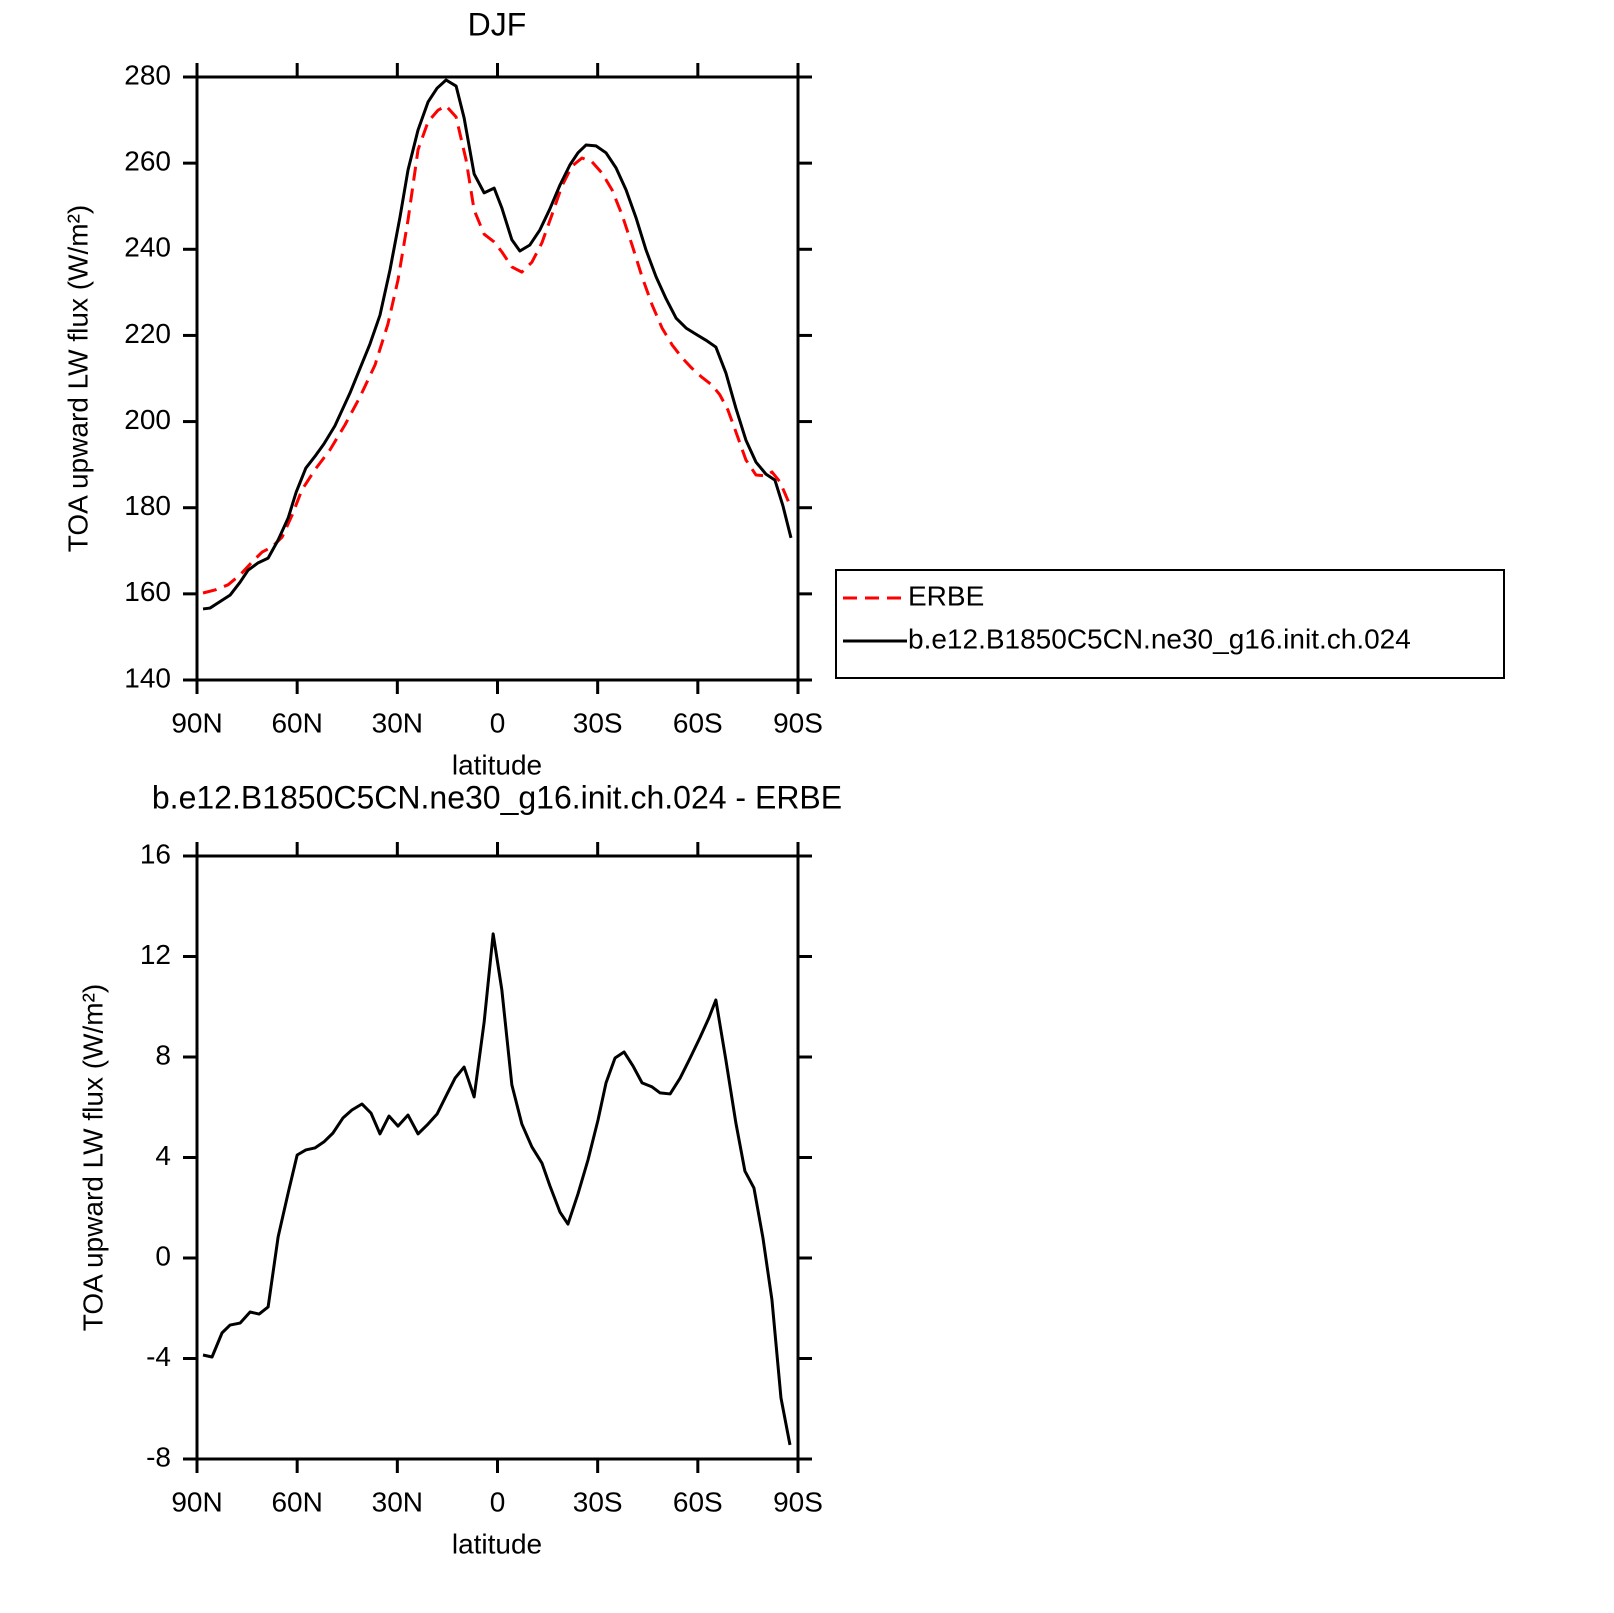  What do you see at coordinates (147, 419) in the screenshot?
I see `y-tick-label: 200` at bounding box center [147, 419].